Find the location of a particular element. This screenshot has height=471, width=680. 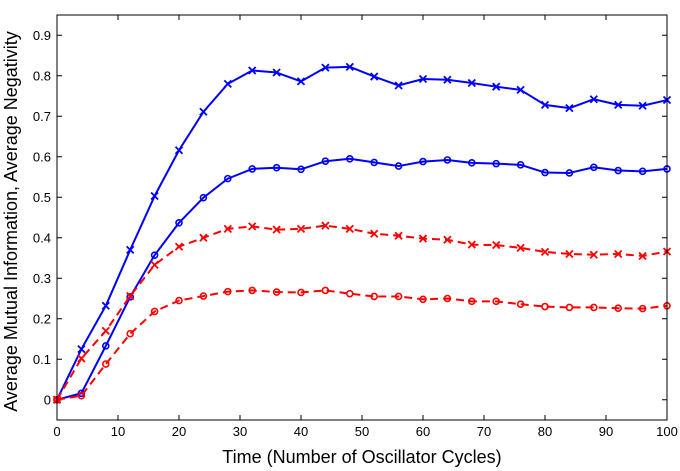

x-tick-label: 60 is located at coordinates (423, 431).